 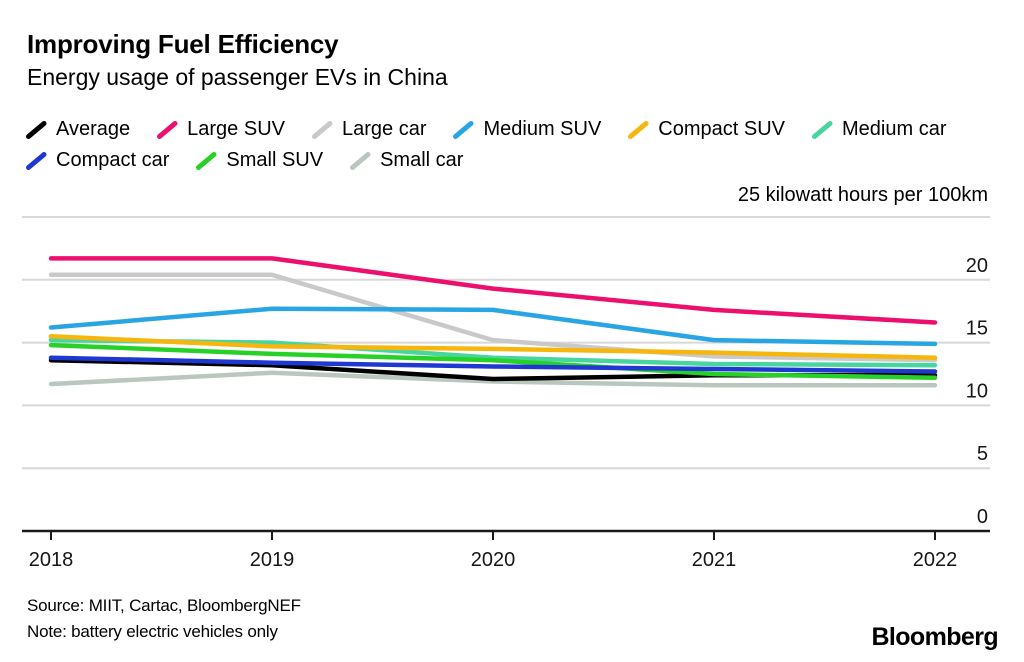 What do you see at coordinates (237, 76) in the screenshot?
I see `chart-subtitle: Energy usage of passenger EVs in China` at bounding box center [237, 76].